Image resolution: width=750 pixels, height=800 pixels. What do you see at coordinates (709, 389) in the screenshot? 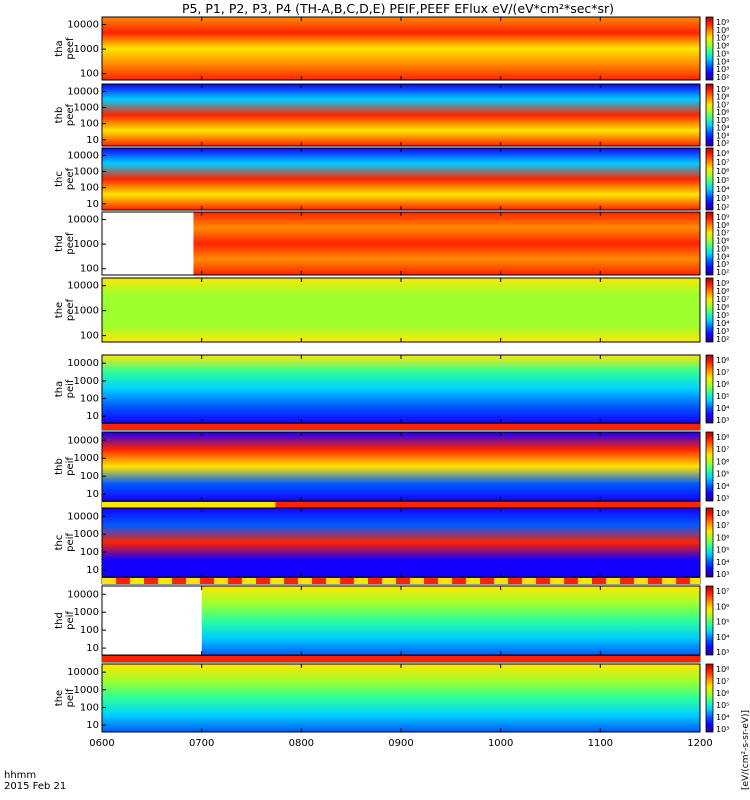
I see `colorbar-tha-peif` at bounding box center [709, 389].